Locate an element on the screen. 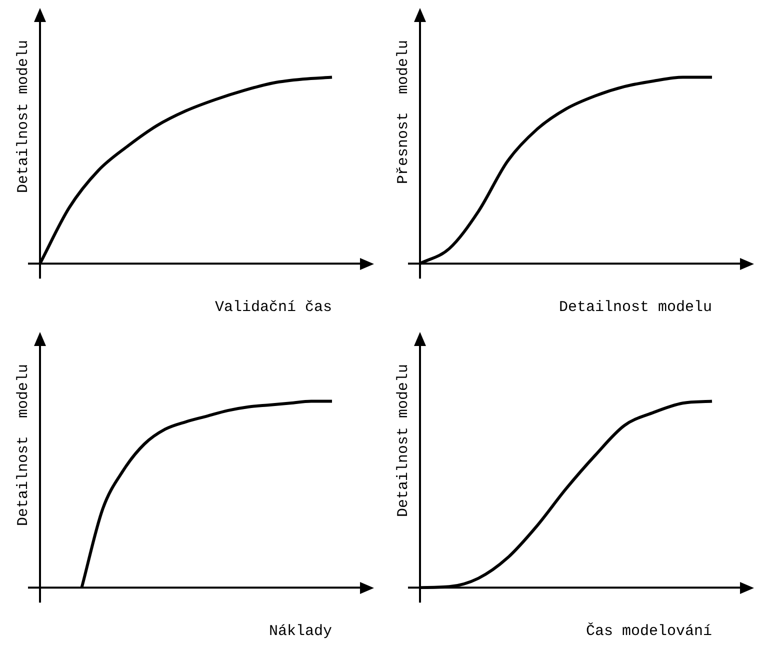 Image resolution: width=760 pixels, height=648 pixels. x-axis-title: Validační čas is located at coordinates (273, 307).